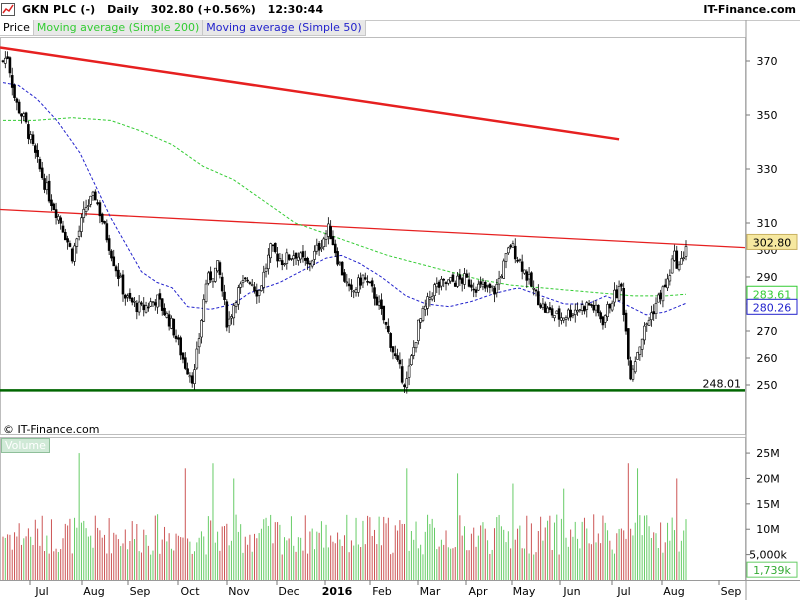 This screenshot has height=600, width=800. What do you see at coordinates (93, 591) in the screenshot?
I see `time-tick-label: Aug` at bounding box center [93, 591].